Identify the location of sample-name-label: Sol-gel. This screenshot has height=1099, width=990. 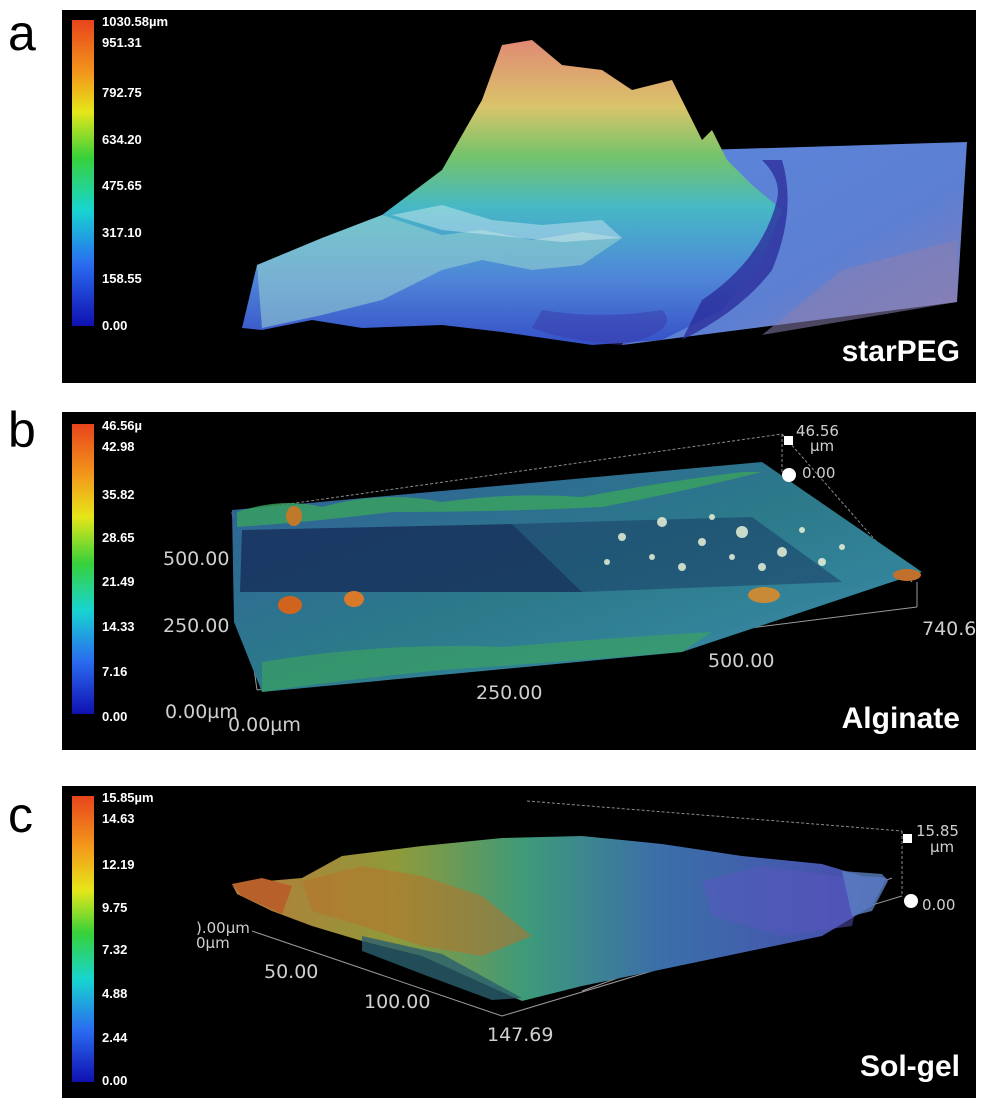
(909, 1066).